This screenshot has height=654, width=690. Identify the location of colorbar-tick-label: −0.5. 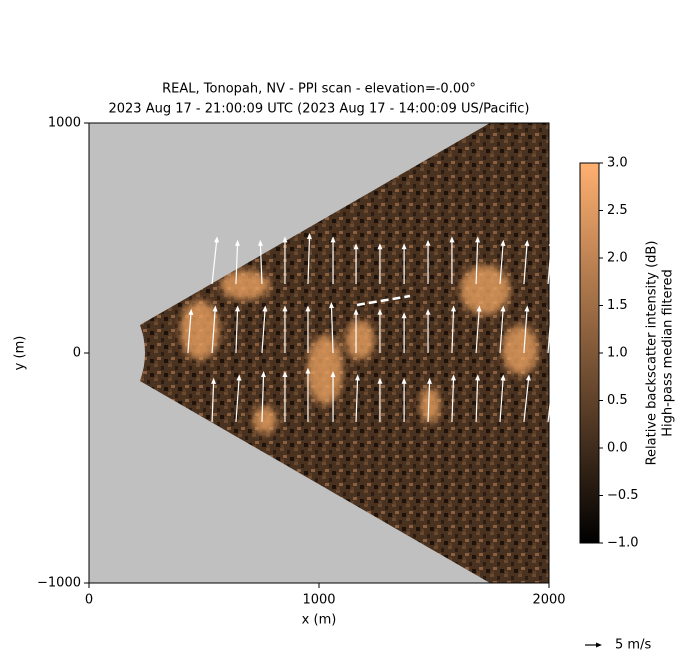
(623, 495).